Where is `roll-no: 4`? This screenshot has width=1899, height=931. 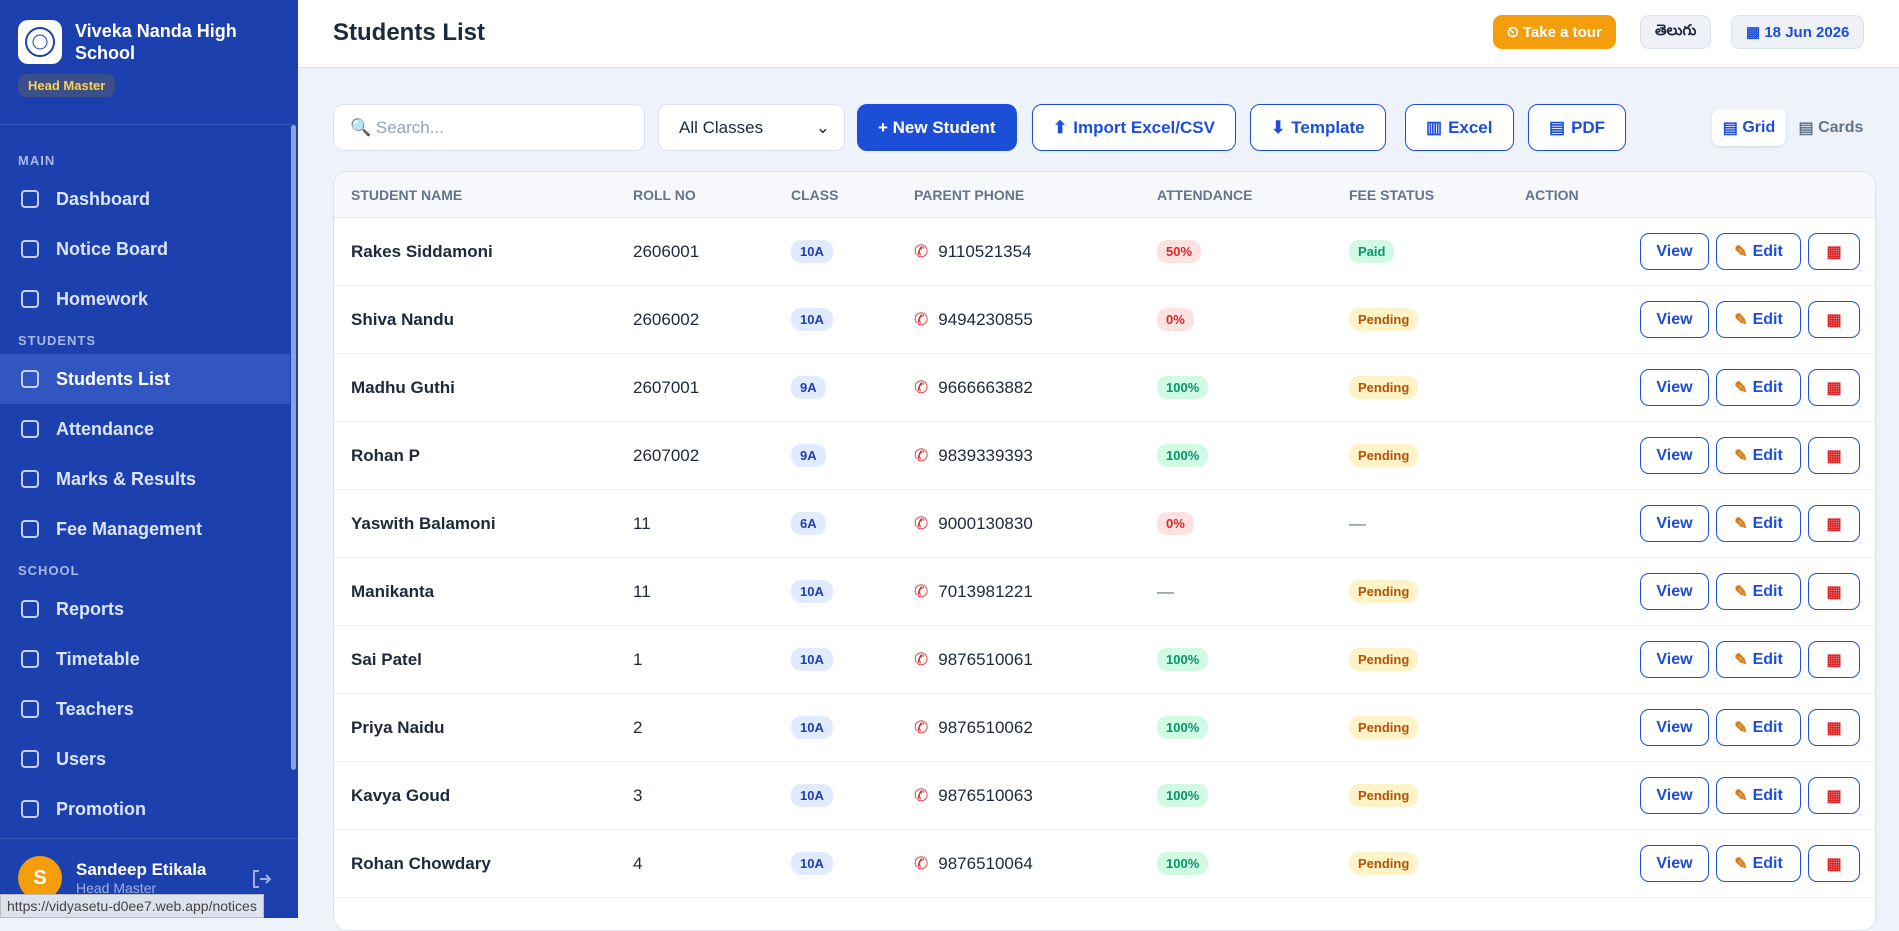
roll-no: 4 is located at coordinates (638, 863).